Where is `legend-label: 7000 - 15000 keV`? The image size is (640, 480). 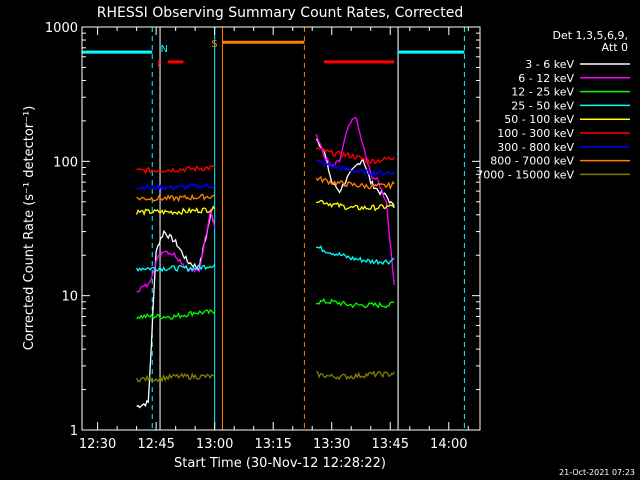
legend-label: 7000 - 15000 keV is located at coordinates (525, 174).